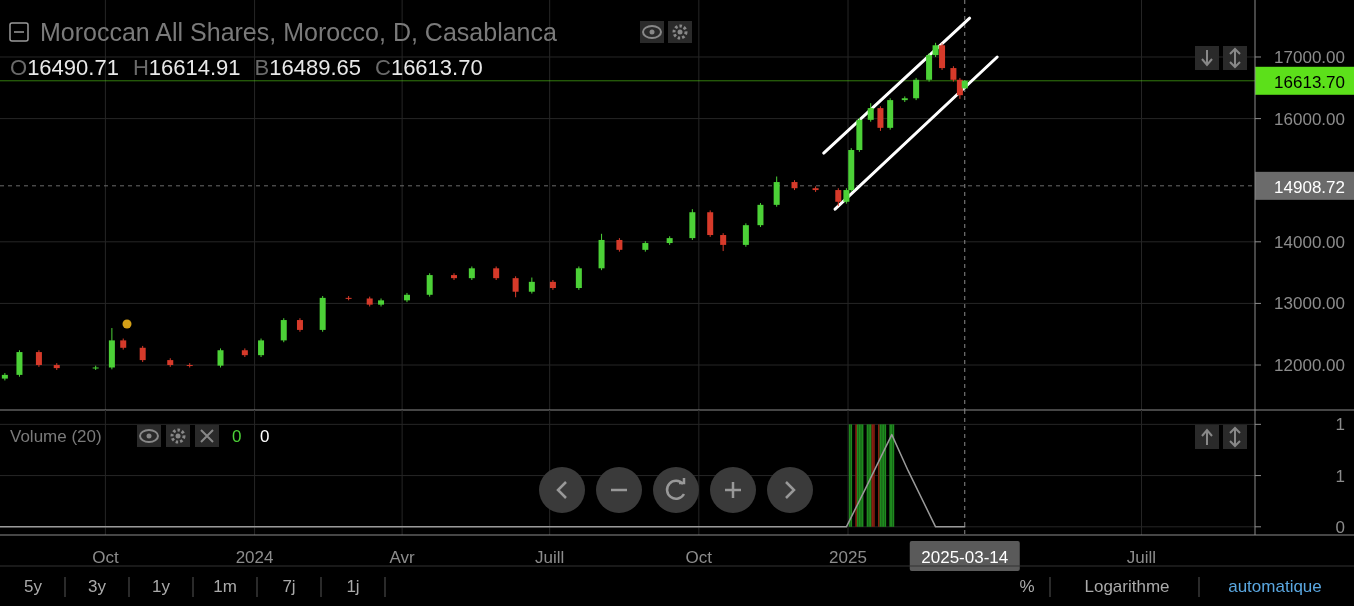 The height and width of the screenshot is (606, 1354). What do you see at coordinates (1309, 304) in the screenshot?
I see `y-tick-label: 13000.00` at bounding box center [1309, 304].